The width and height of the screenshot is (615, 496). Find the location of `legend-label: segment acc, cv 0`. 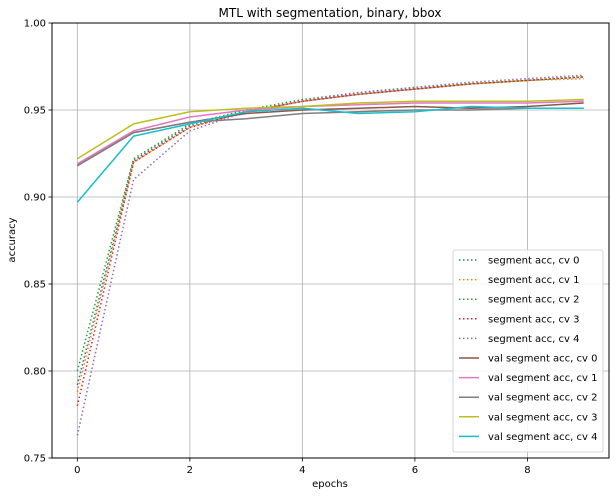

legend-label: segment acc, cv 0 is located at coordinates (533, 261).